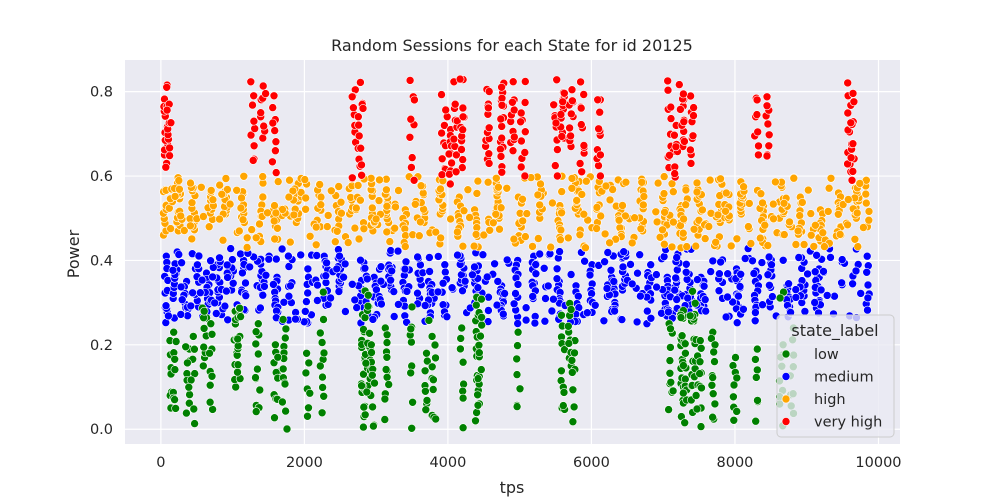  Describe the element at coordinates (101, 430) in the screenshot. I see `y-tick-label: 0.0` at that location.